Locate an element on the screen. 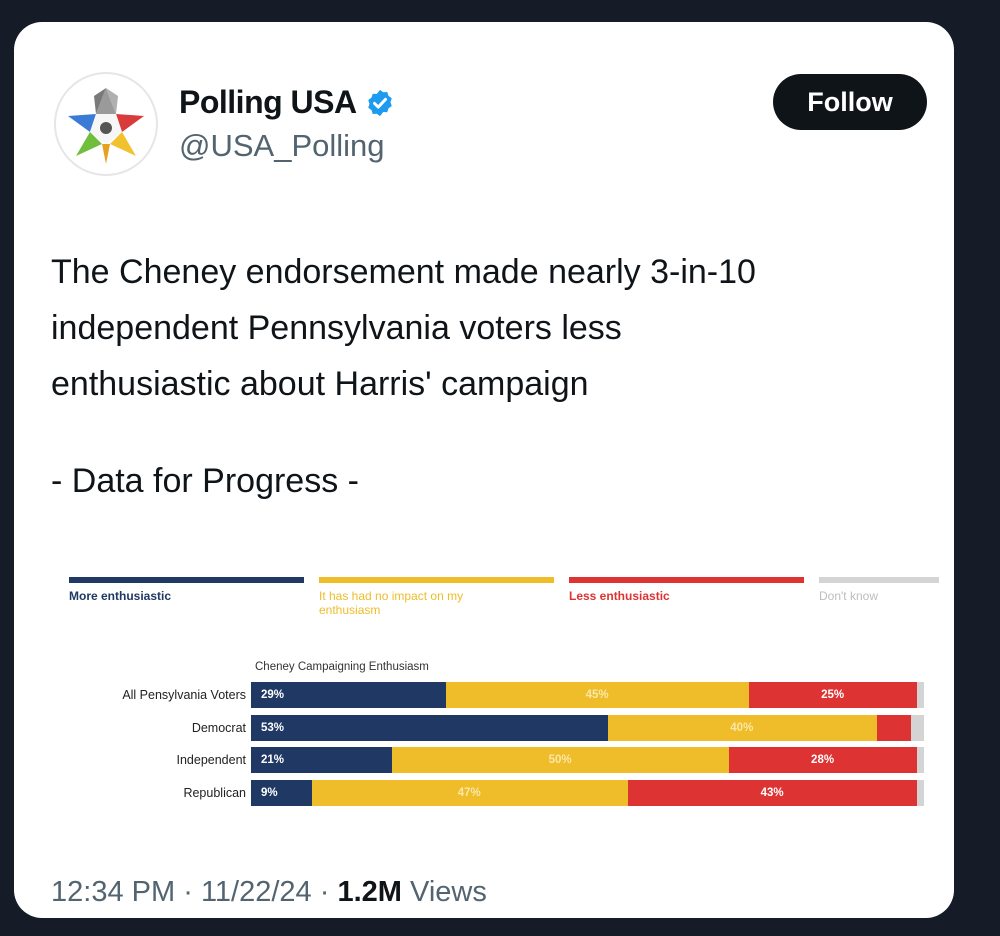  tweet-timestamp: 12:34 PM · 11/22/24 · 1.2M Views is located at coordinates (269, 892).